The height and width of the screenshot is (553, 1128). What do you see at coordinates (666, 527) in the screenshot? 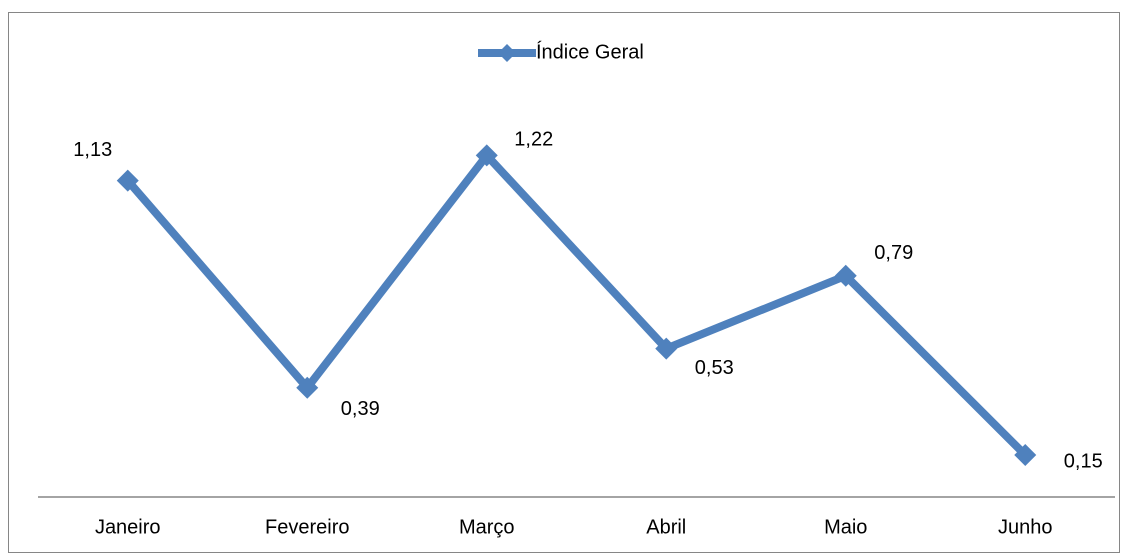
I see `x-tick-label: Abril` at bounding box center [666, 527].